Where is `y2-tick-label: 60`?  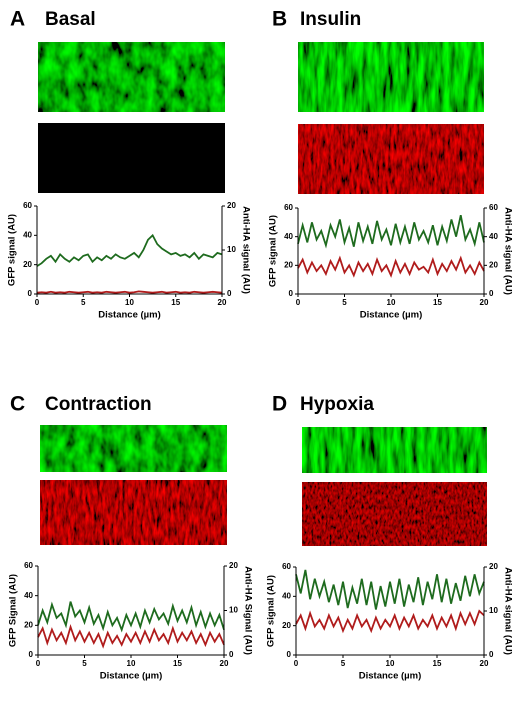 y2-tick-label: 60 is located at coordinates (493, 207).